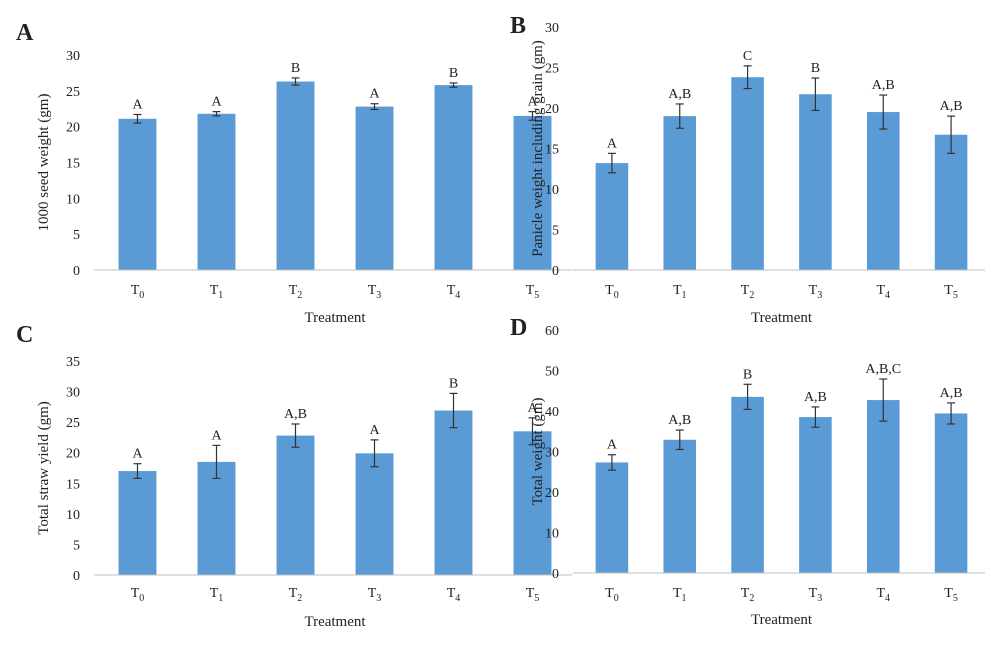  I want to click on panel-letter: A, so click(25, 33).